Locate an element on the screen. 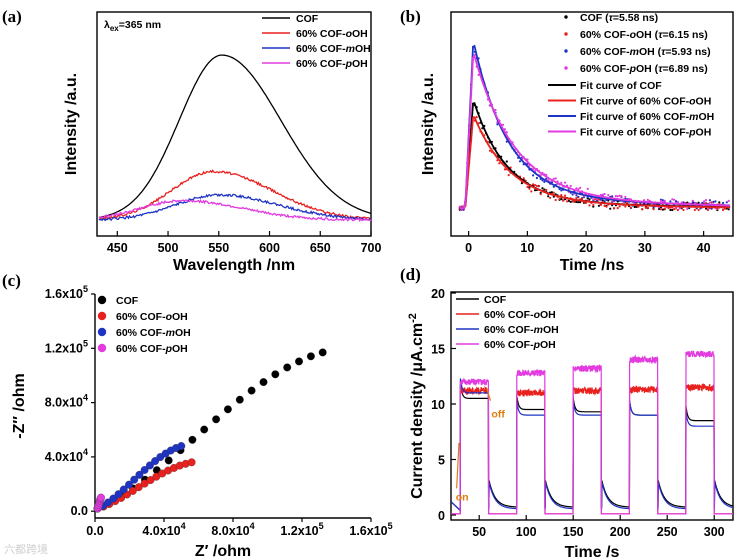 The height and width of the screenshot is (560, 738). panel-d-y-tick-label: 15 is located at coordinates (438, 350).